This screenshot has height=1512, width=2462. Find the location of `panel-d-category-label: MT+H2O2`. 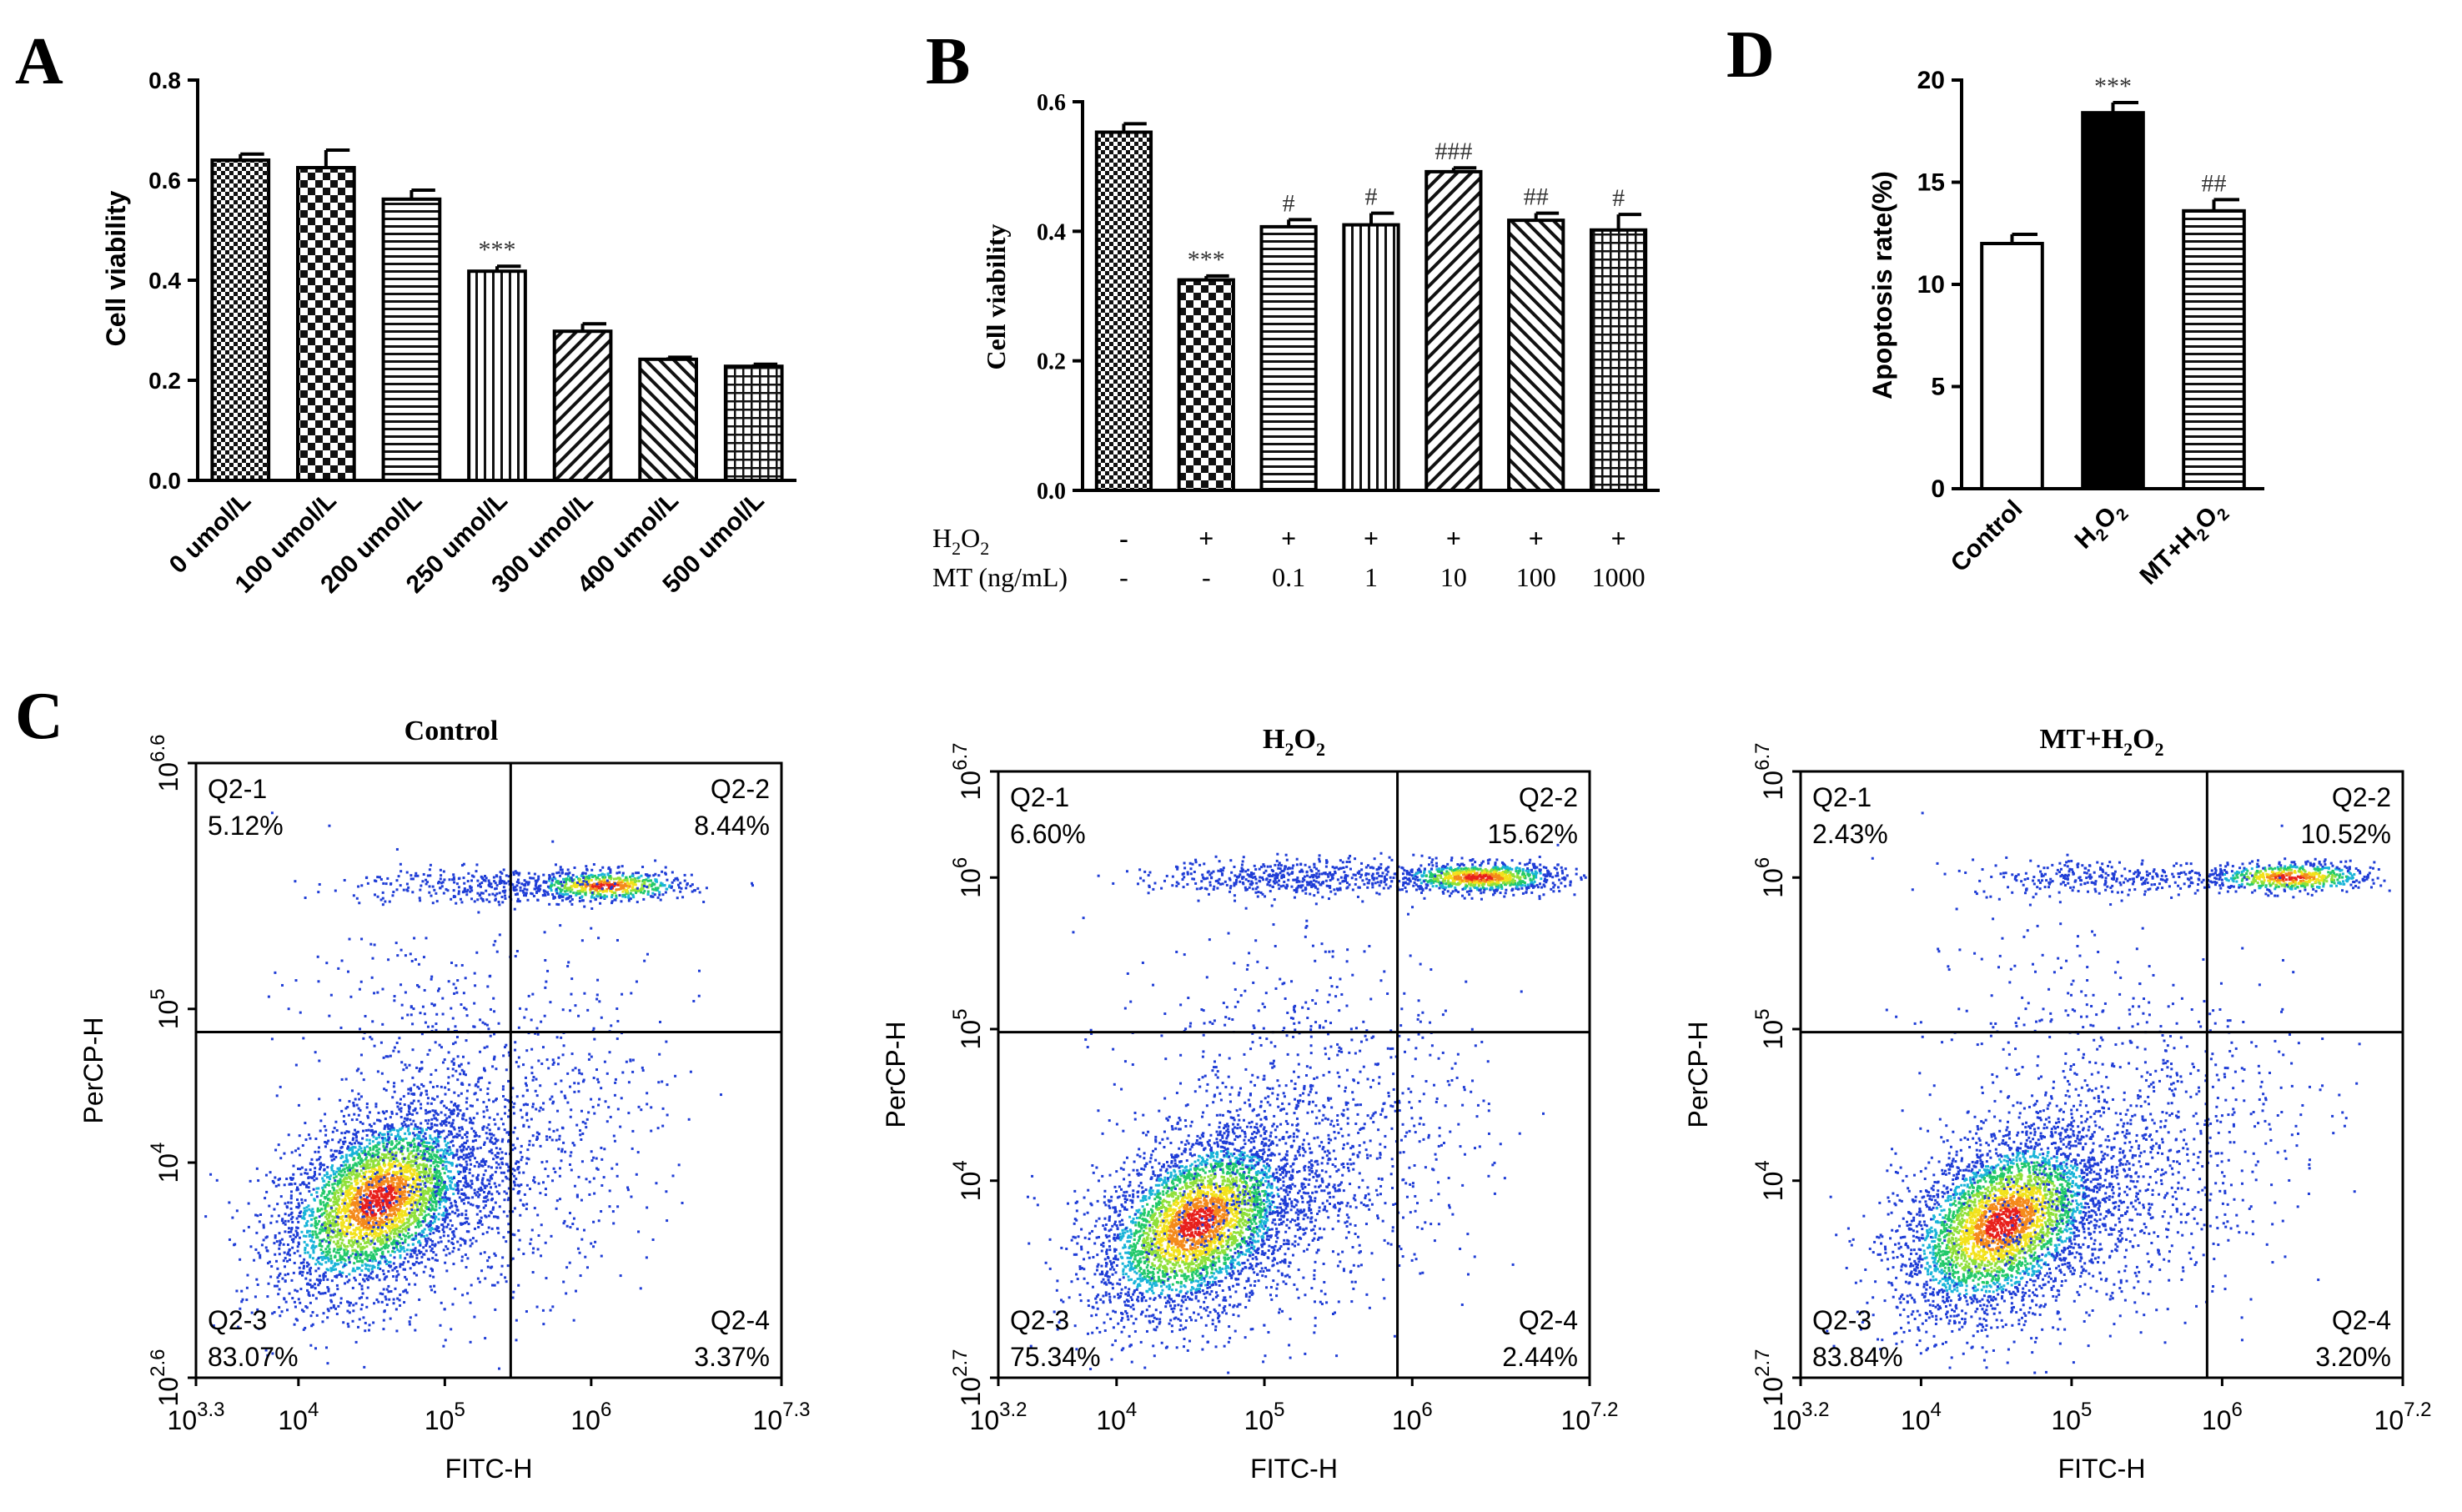

panel-d-category-label: MT+H2O2 is located at coordinates (2184, 544).